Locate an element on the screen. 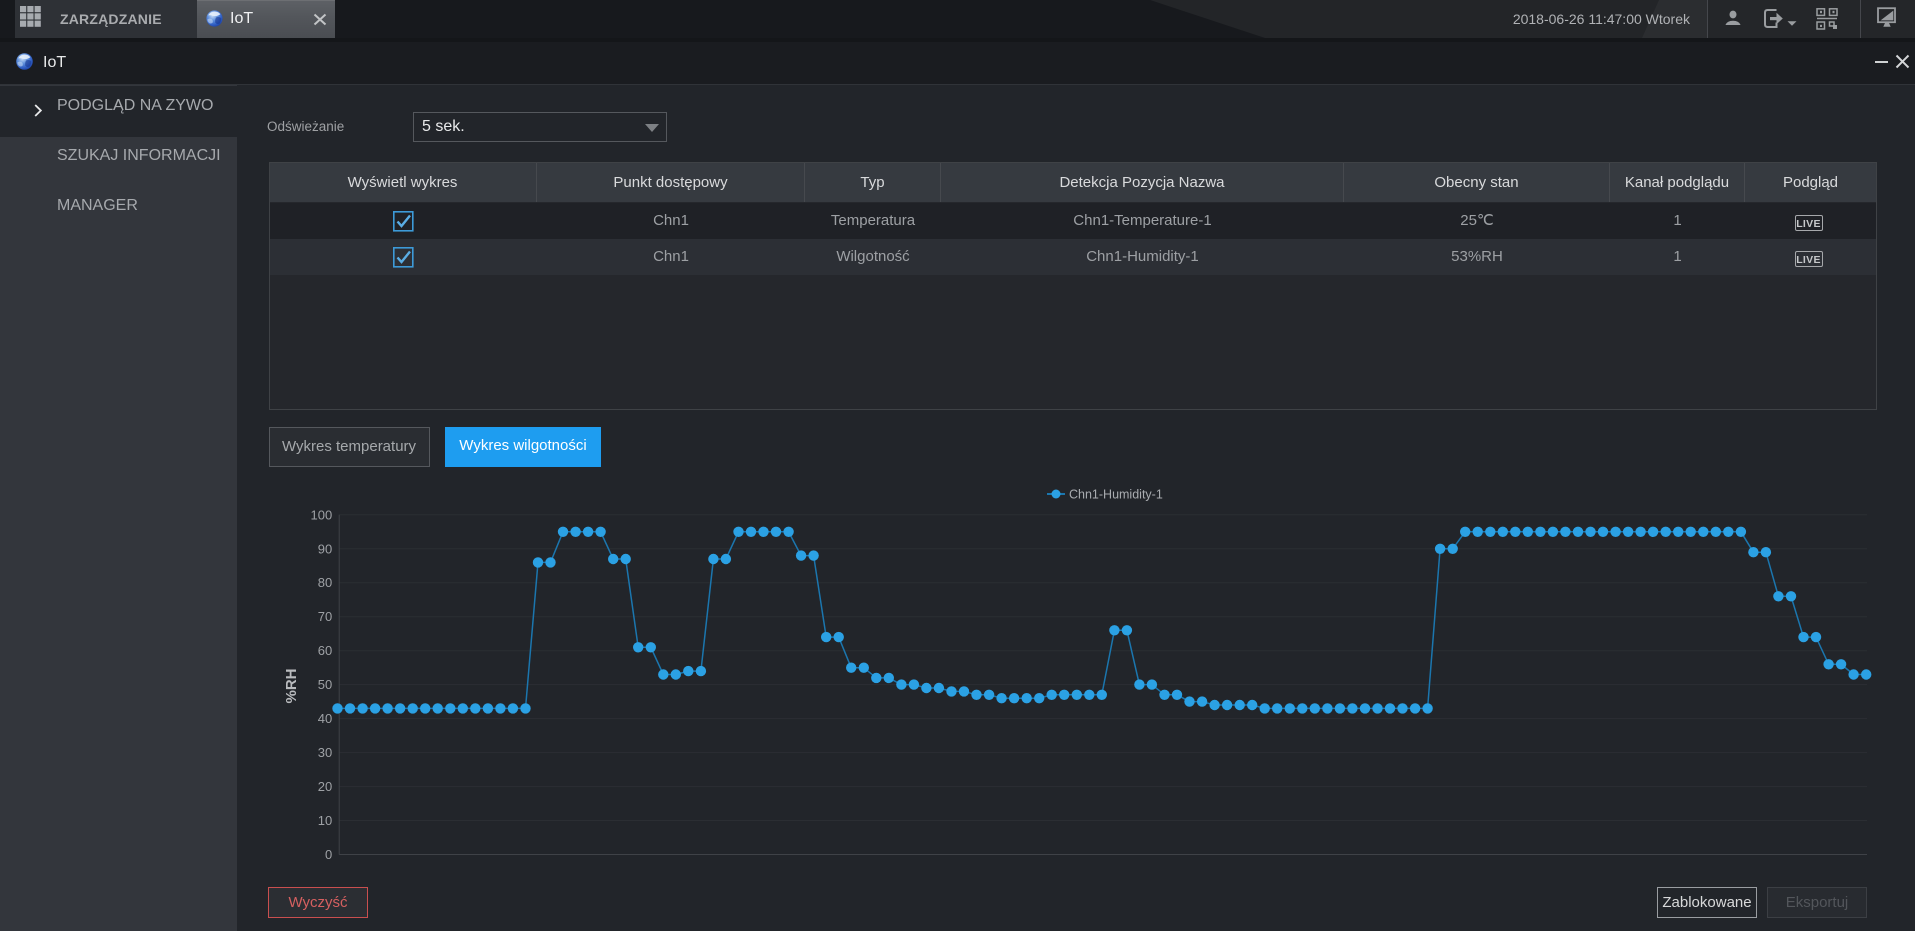  svg-text: 60 is located at coordinates (325, 650).